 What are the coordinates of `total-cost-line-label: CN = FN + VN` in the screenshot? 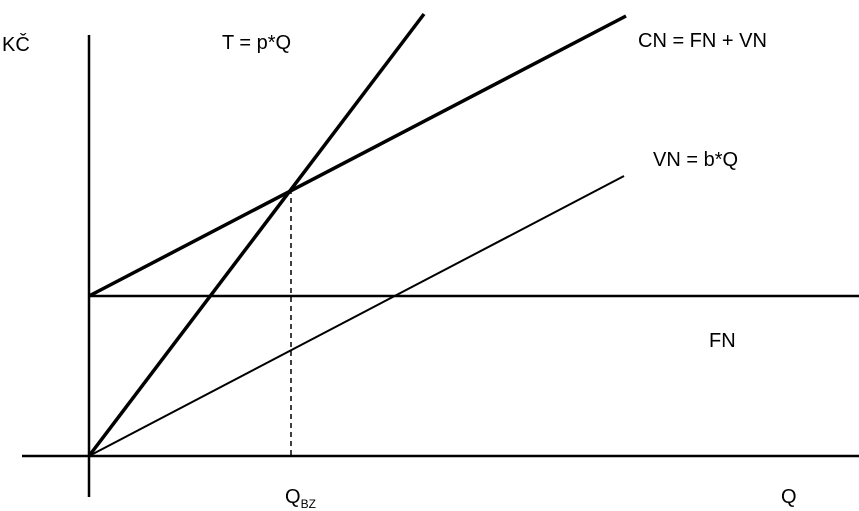 It's located at (702, 41).